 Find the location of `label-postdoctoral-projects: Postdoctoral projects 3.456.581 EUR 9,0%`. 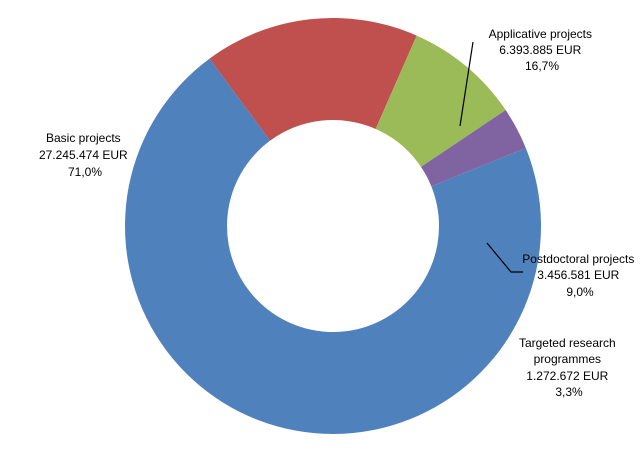

label-postdoctoral-projects: Postdoctoral projects 3.456.581 EUR 9,0% is located at coordinates (579, 275).